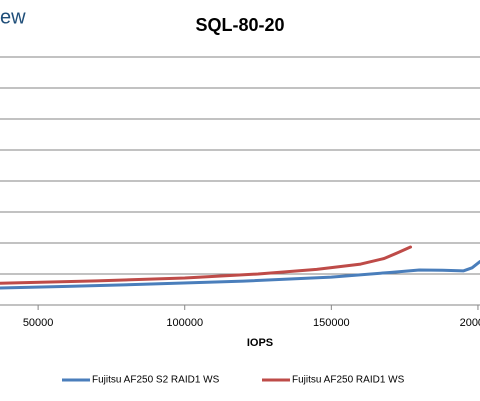 Image resolution: width=480 pixels, height=401 pixels. I want to click on x-axis-label: IOPS, so click(260, 343).